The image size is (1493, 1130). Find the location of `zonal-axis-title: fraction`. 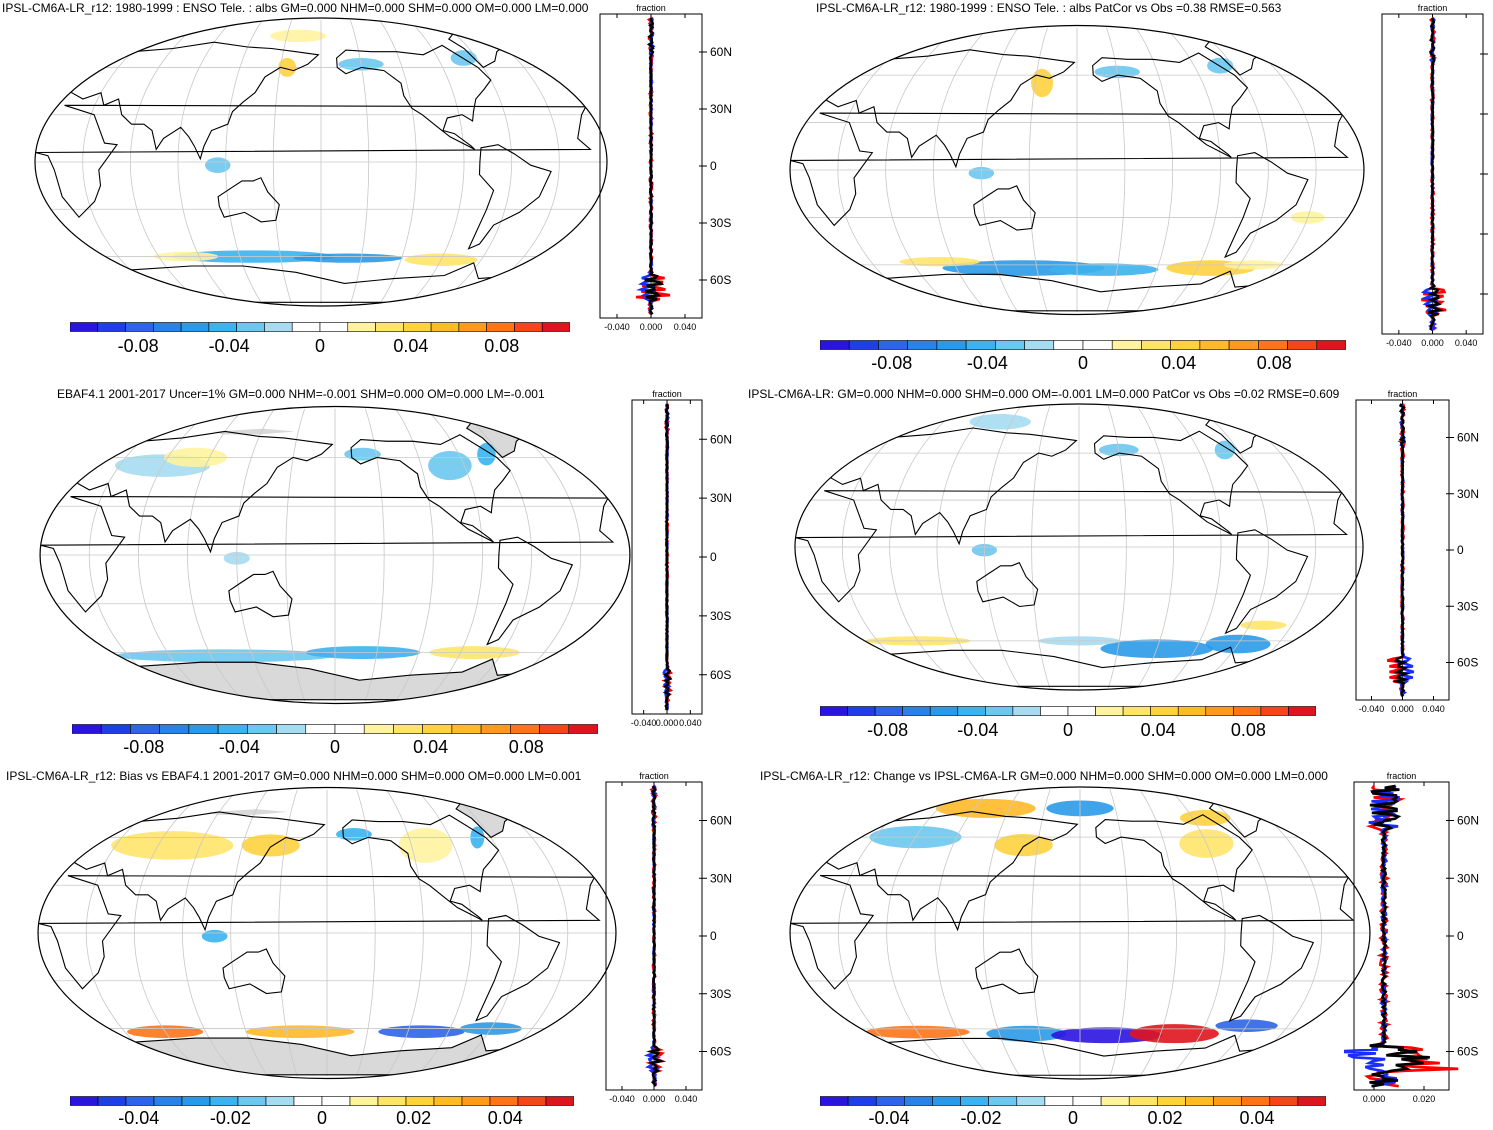

zonal-axis-title: fraction is located at coordinates (654, 776).